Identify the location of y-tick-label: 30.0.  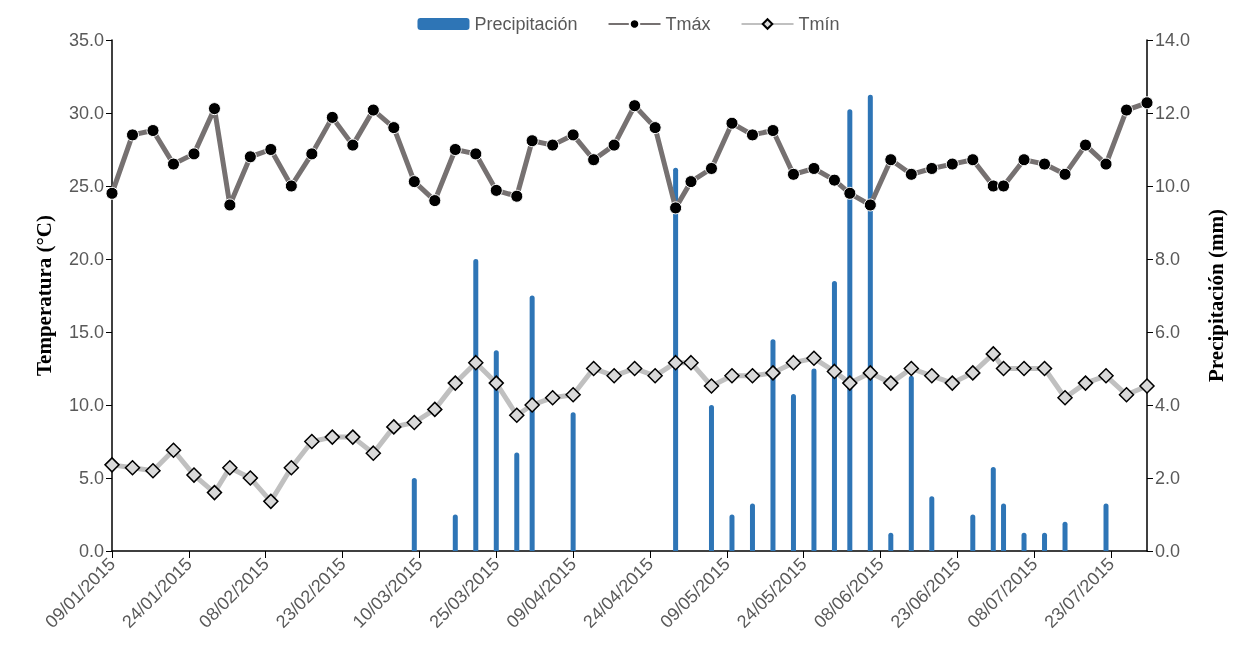
(86, 113).